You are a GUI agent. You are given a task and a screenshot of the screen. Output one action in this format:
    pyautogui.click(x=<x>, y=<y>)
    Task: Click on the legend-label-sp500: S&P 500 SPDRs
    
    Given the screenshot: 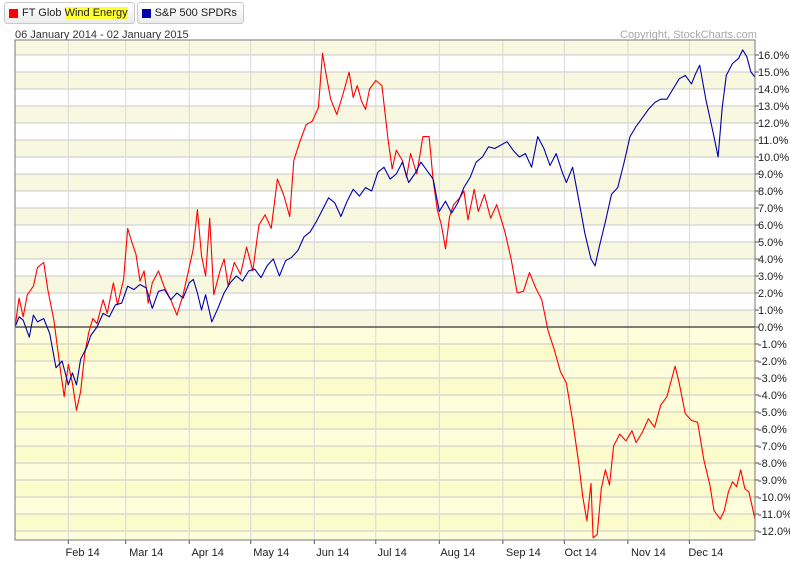 What is the action you would take?
    pyautogui.click(x=195, y=13)
    